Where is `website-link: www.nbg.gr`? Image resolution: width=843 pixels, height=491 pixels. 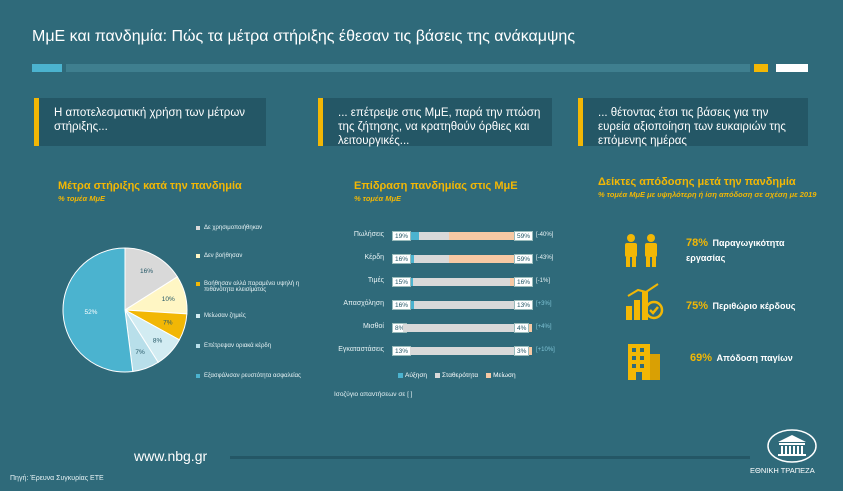 website-link: www.nbg.gr is located at coordinates (171, 456).